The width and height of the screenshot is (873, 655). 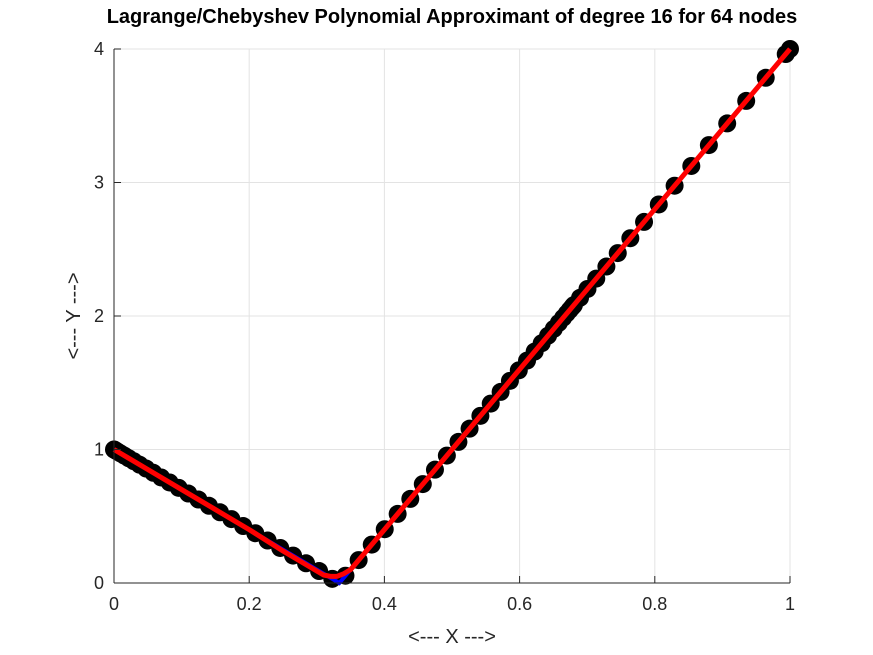 I want to click on y-tick-label: 3, so click(x=99, y=183).